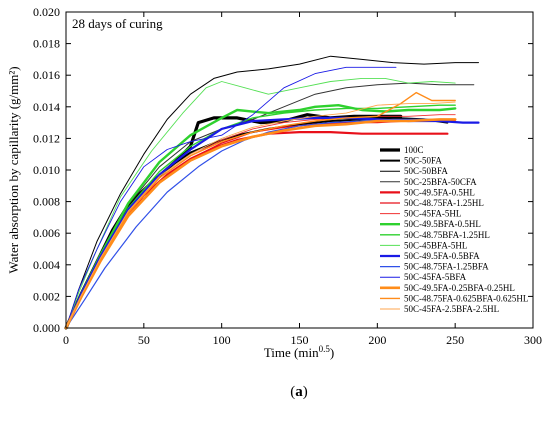 The width and height of the screenshot is (550, 422). I want to click on x-tick-label: 300, so click(533, 340).